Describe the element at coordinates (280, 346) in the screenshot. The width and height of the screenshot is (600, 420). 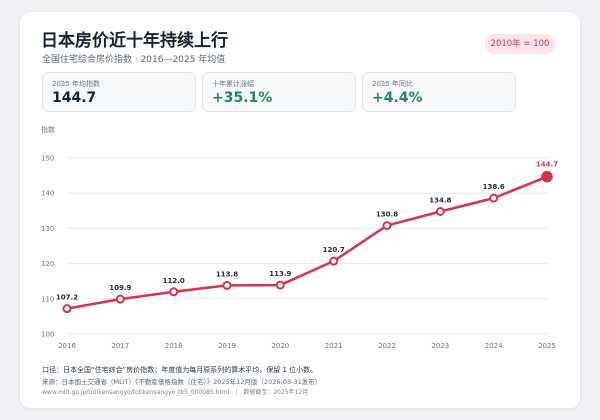
I see `x-tick-label: 2020` at that location.